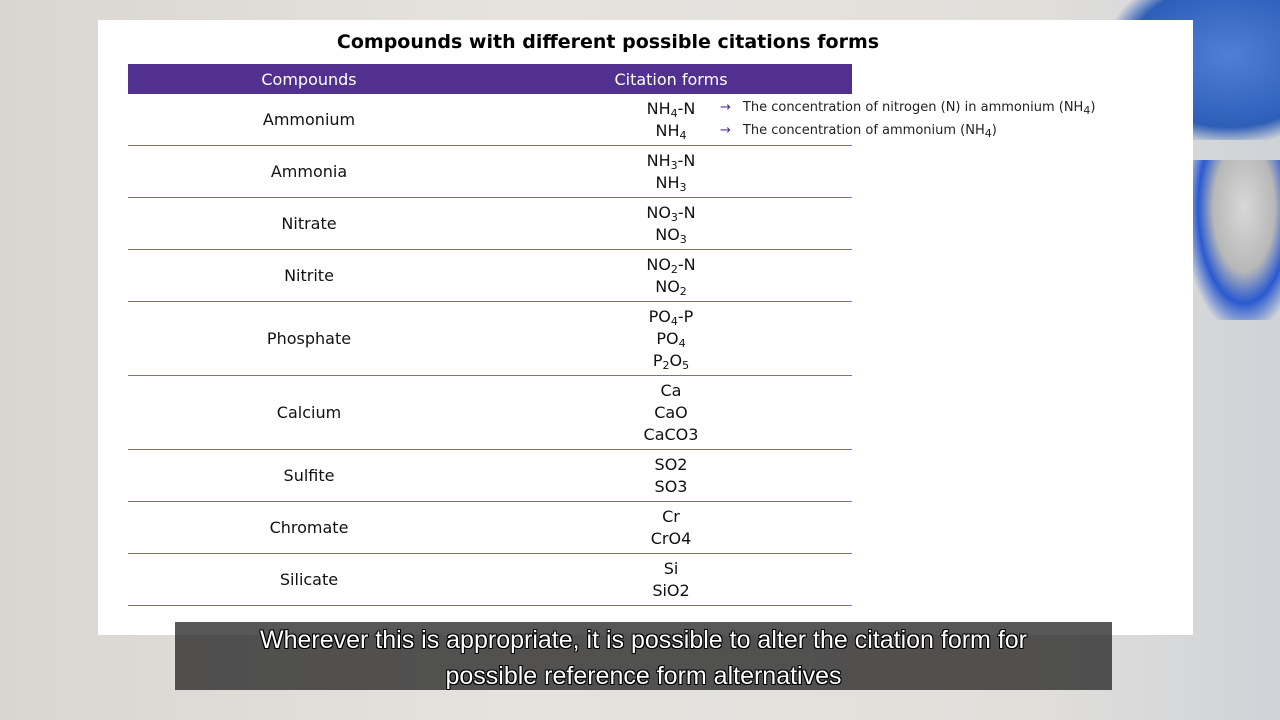 This screenshot has width=1280, height=720. Describe the element at coordinates (309, 579) in the screenshot. I see `compound-name: Silicate` at that location.